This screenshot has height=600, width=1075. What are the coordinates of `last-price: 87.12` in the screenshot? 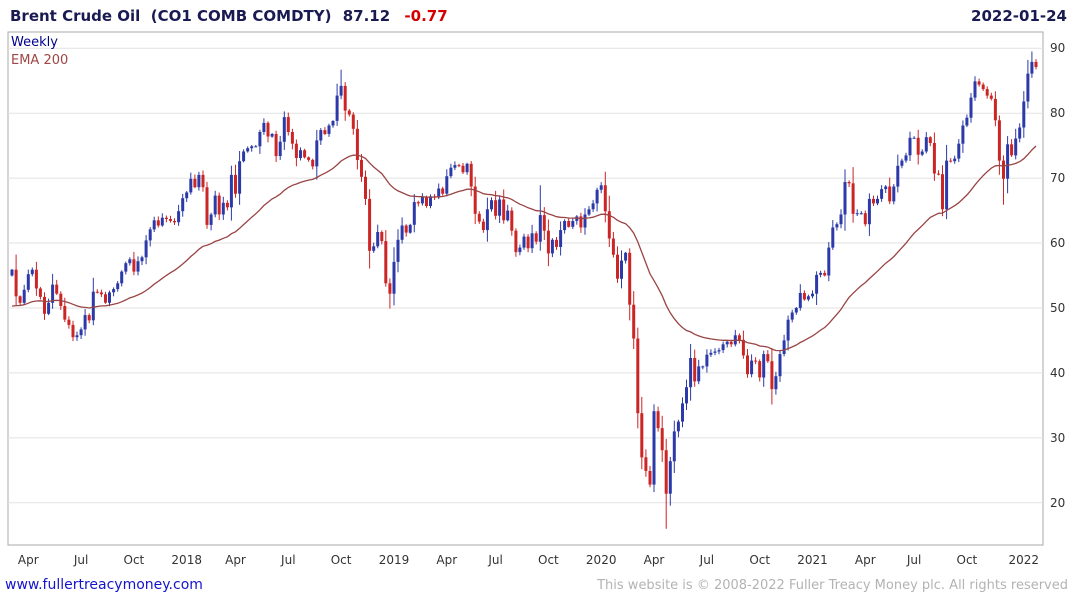 It's located at (366, 16).